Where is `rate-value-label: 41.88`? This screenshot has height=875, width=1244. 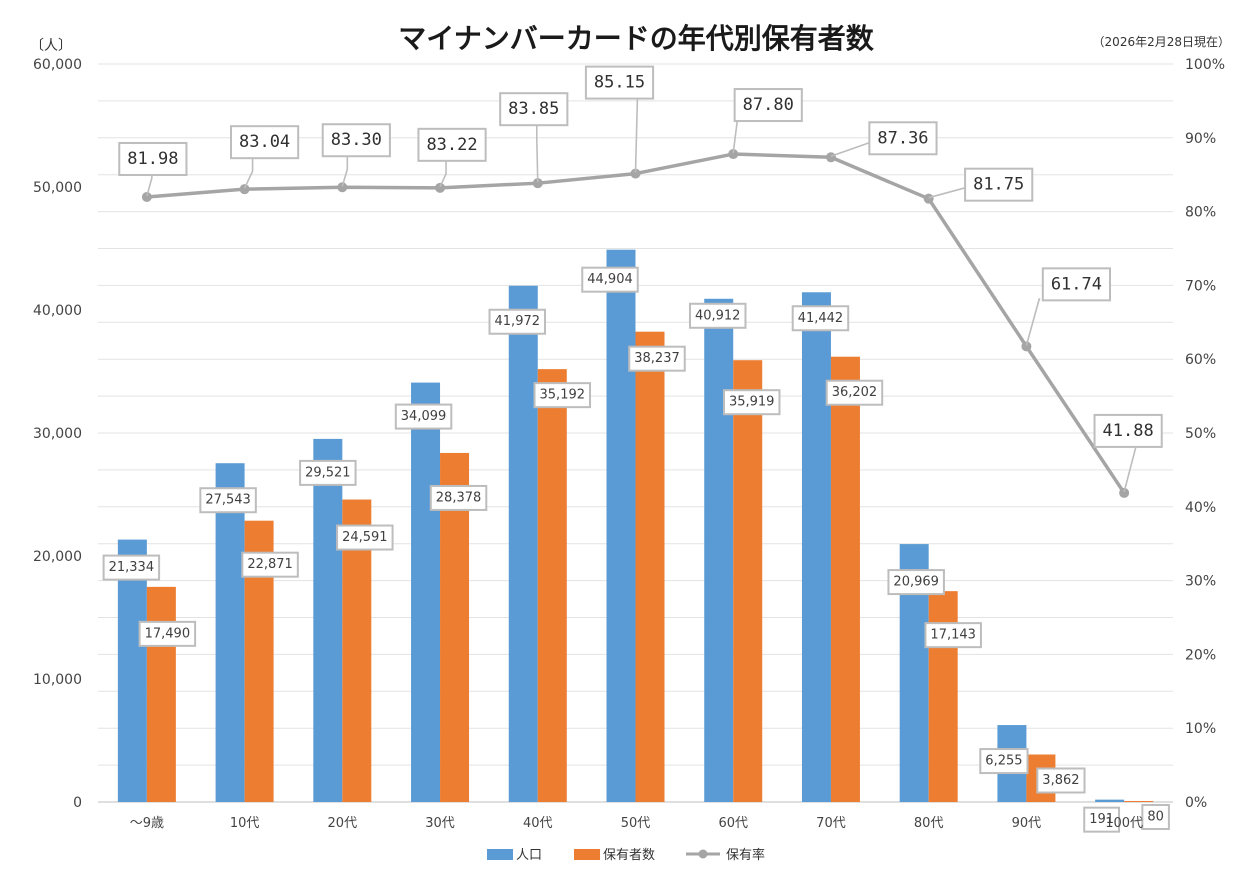 rate-value-label: 41.88 is located at coordinates (1128, 430).